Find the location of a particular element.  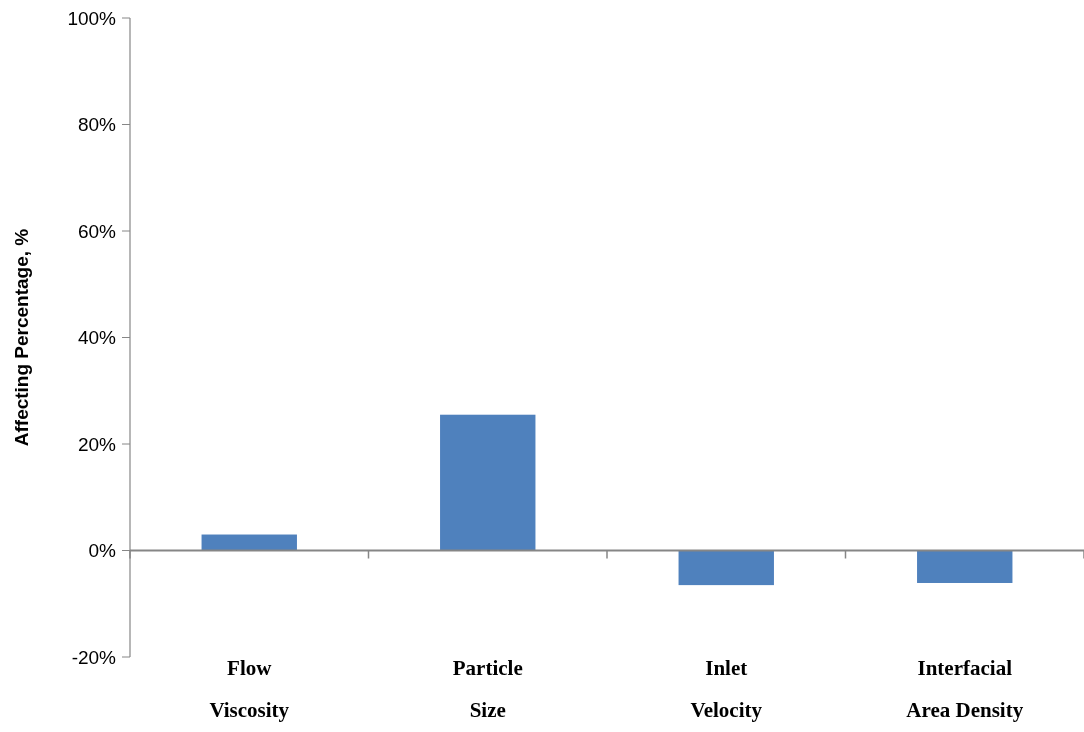

x-tick-label: Flow Viscosity is located at coordinates (249, 689).